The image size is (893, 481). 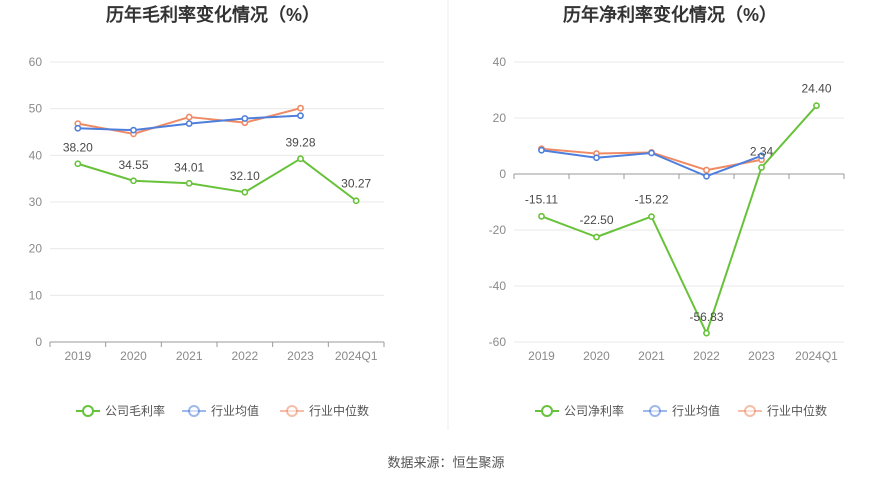 What do you see at coordinates (133, 165) in the screenshot?
I see `data-label: 34.55` at bounding box center [133, 165].